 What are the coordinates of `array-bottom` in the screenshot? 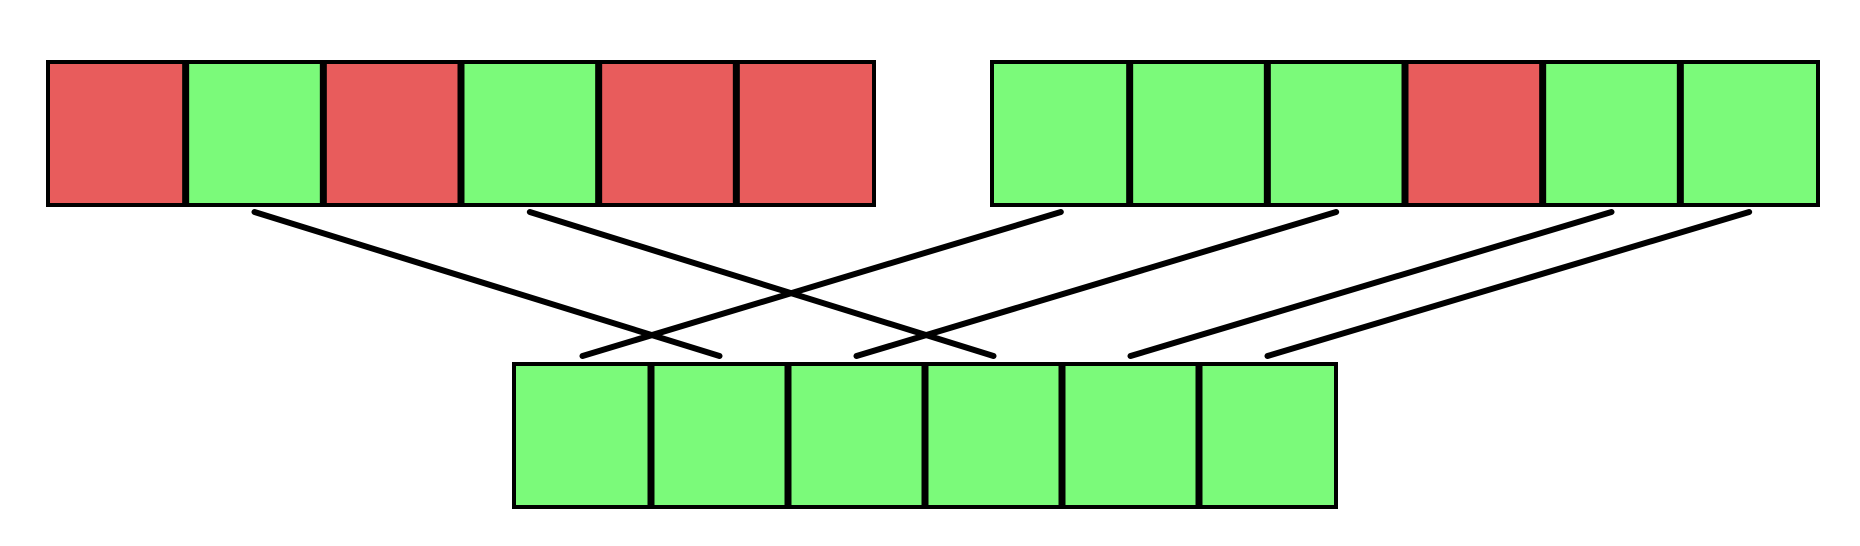 It's located at (925, 435).